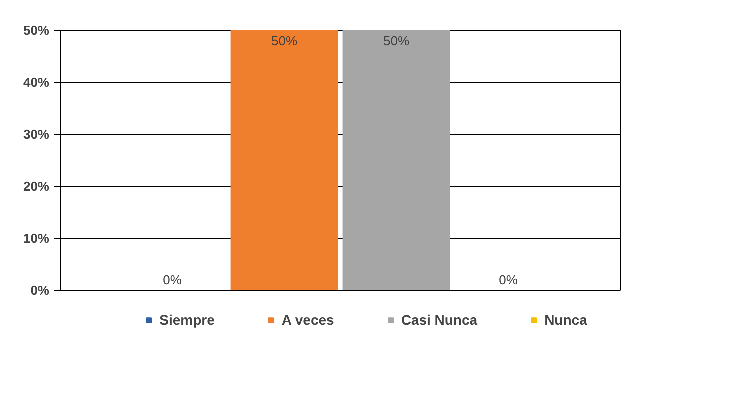 The image size is (733, 416). I want to click on legend-label: A veces, so click(308, 320).